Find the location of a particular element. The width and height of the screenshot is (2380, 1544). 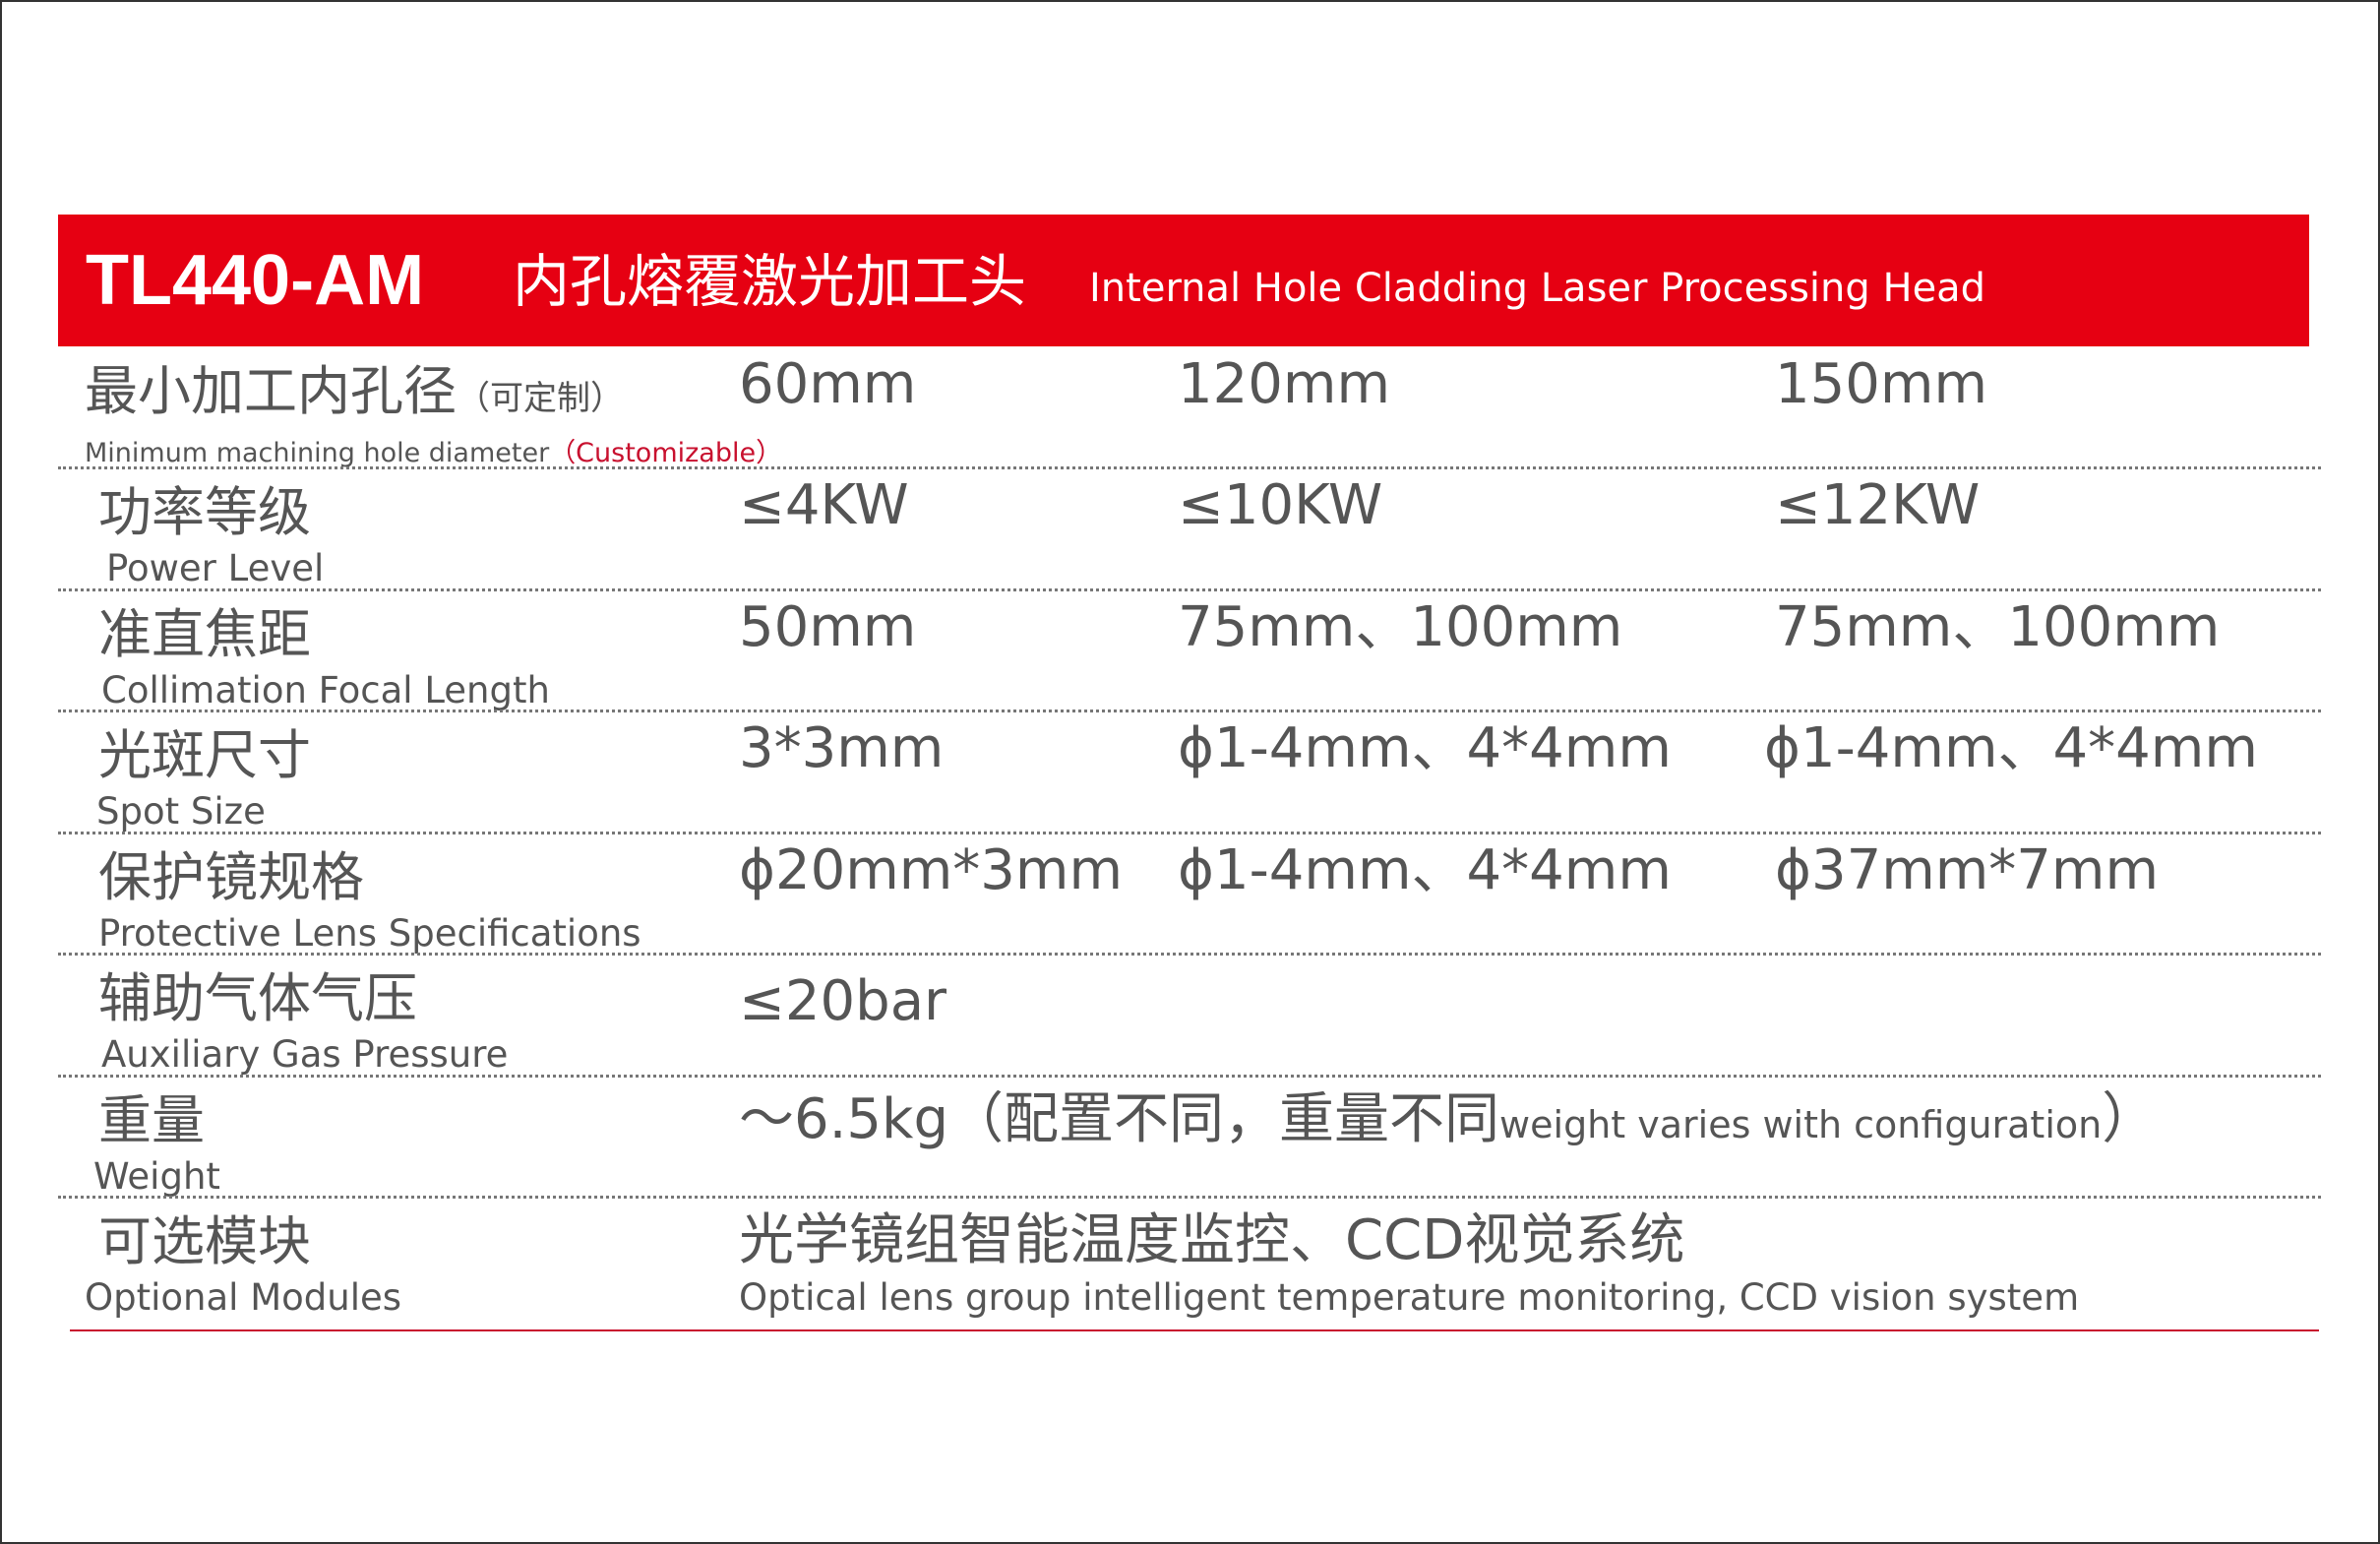

label-en: Auxiliary Gas Pressure is located at coordinates (305, 1055).